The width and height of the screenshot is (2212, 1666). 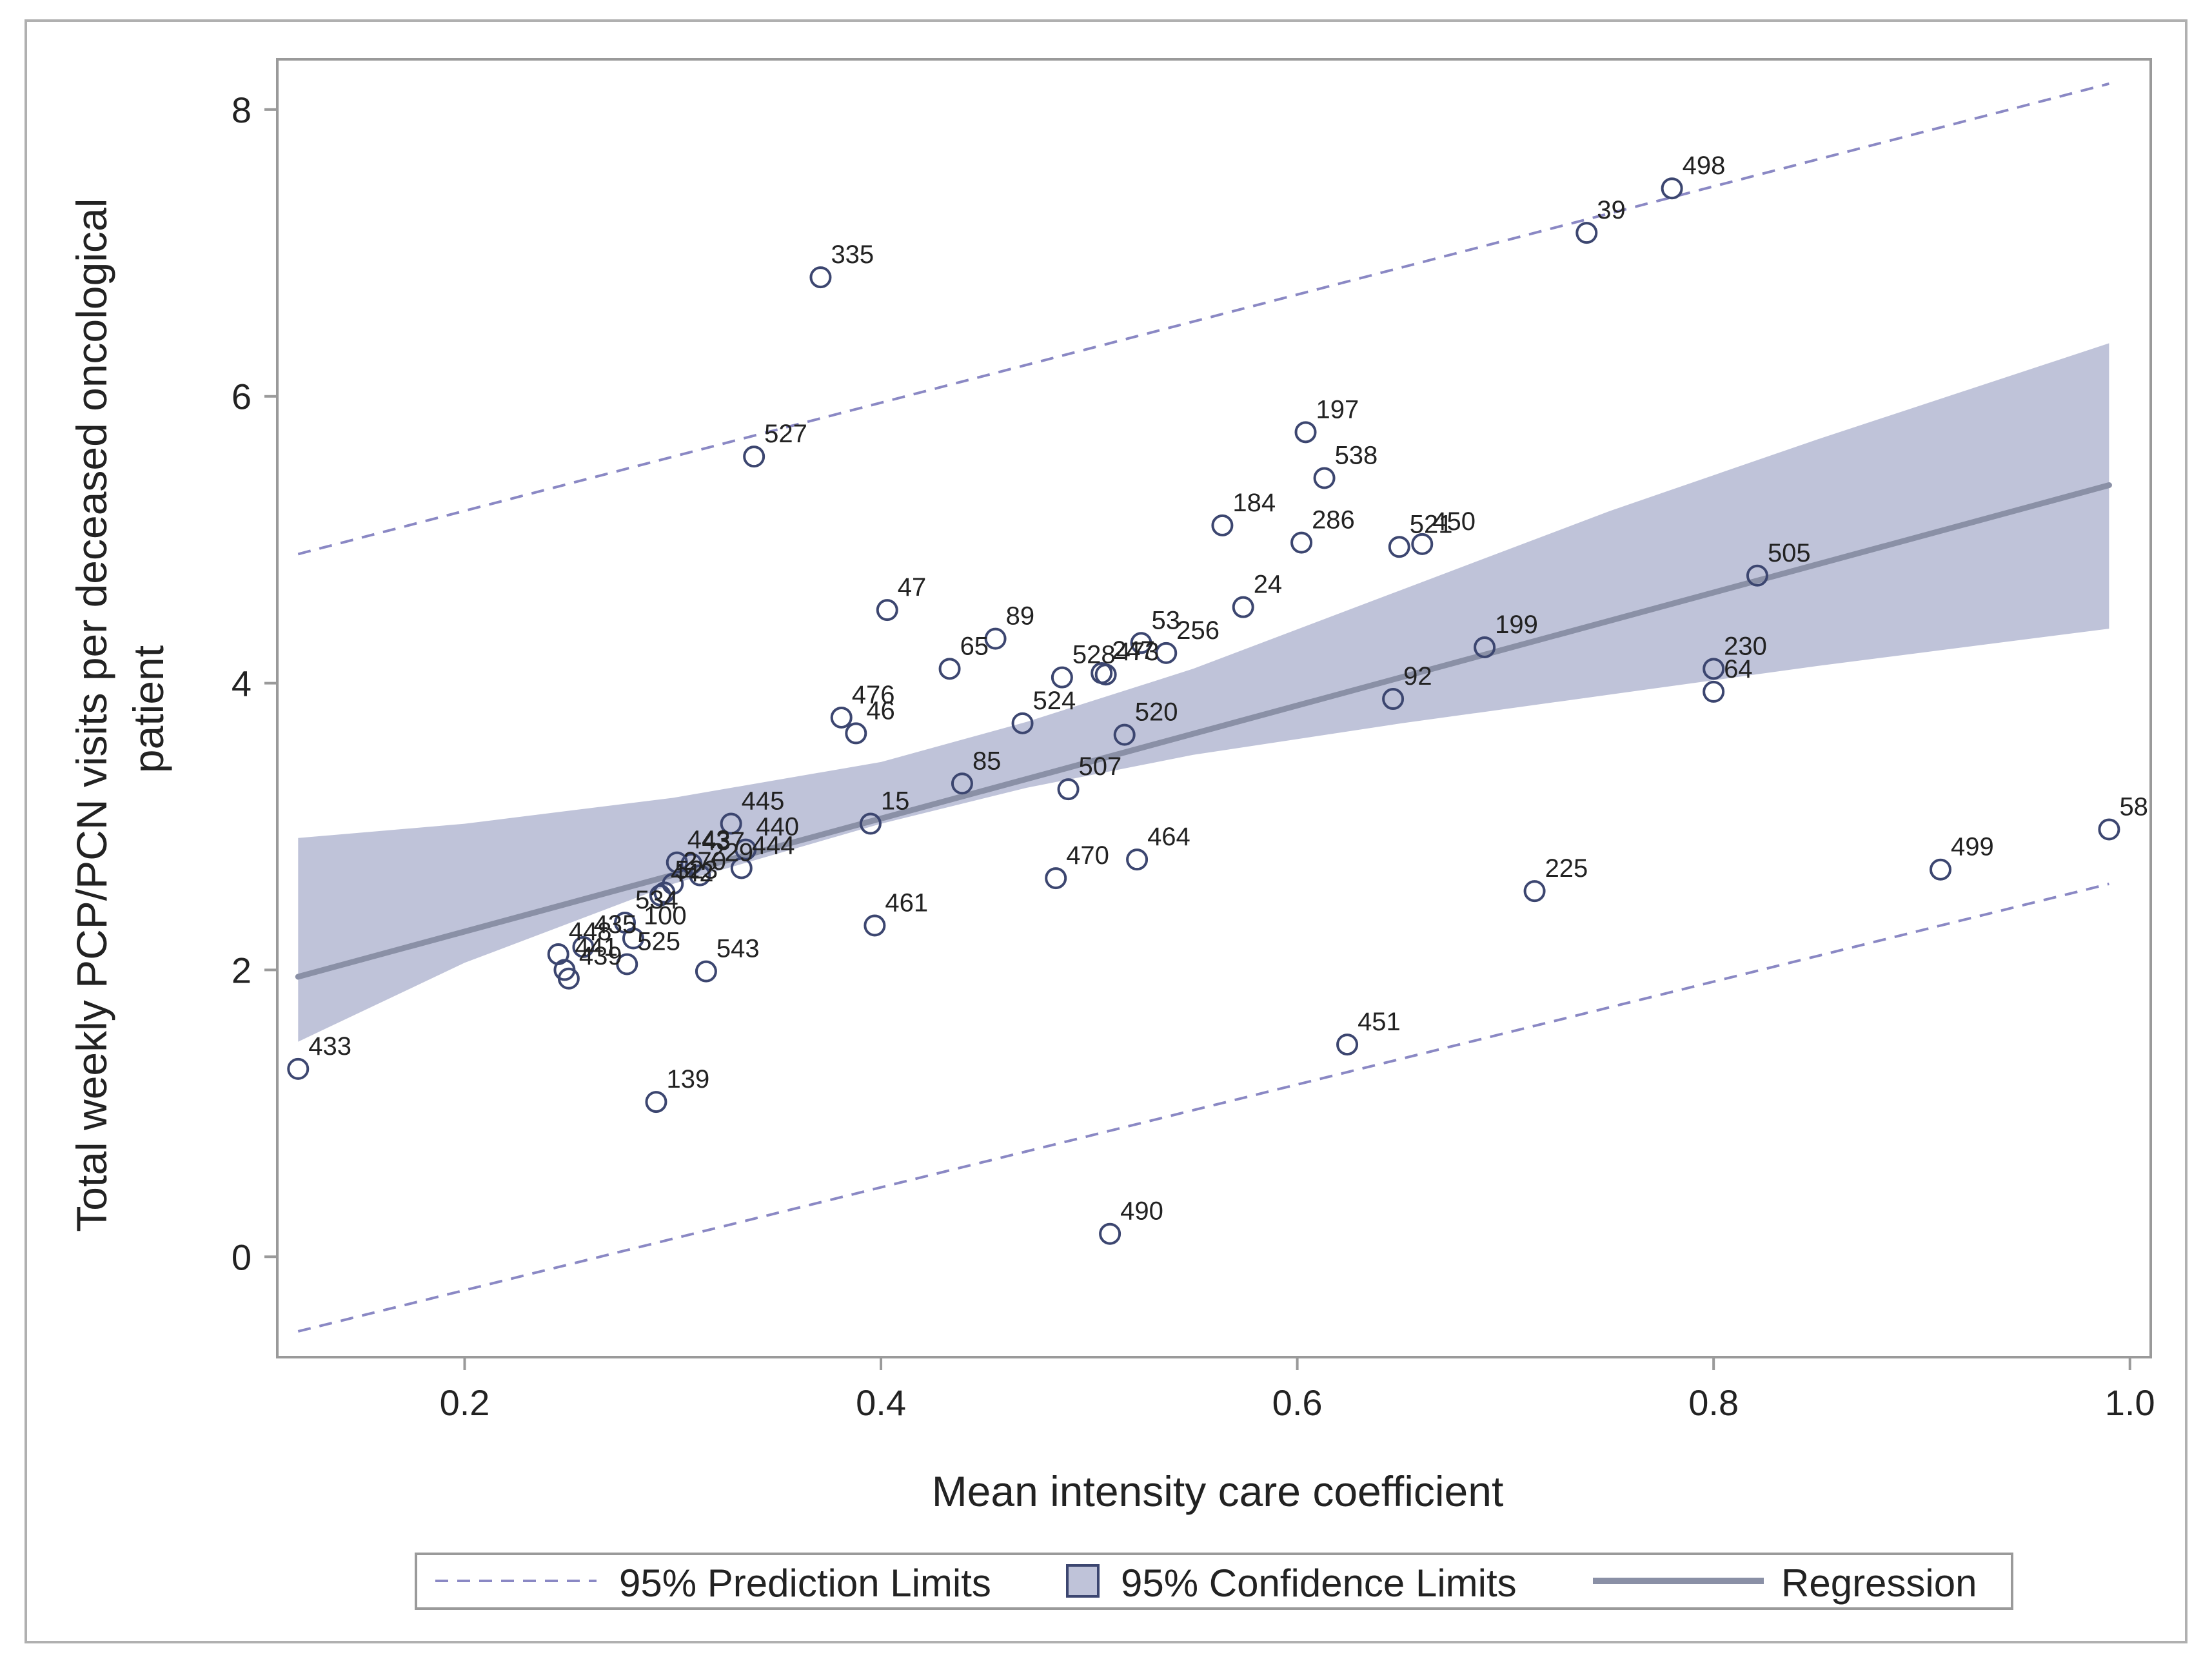 What do you see at coordinates (1972, 847) in the screenshot?
I see `point-label: 499` at bounding box center [1972, 847].